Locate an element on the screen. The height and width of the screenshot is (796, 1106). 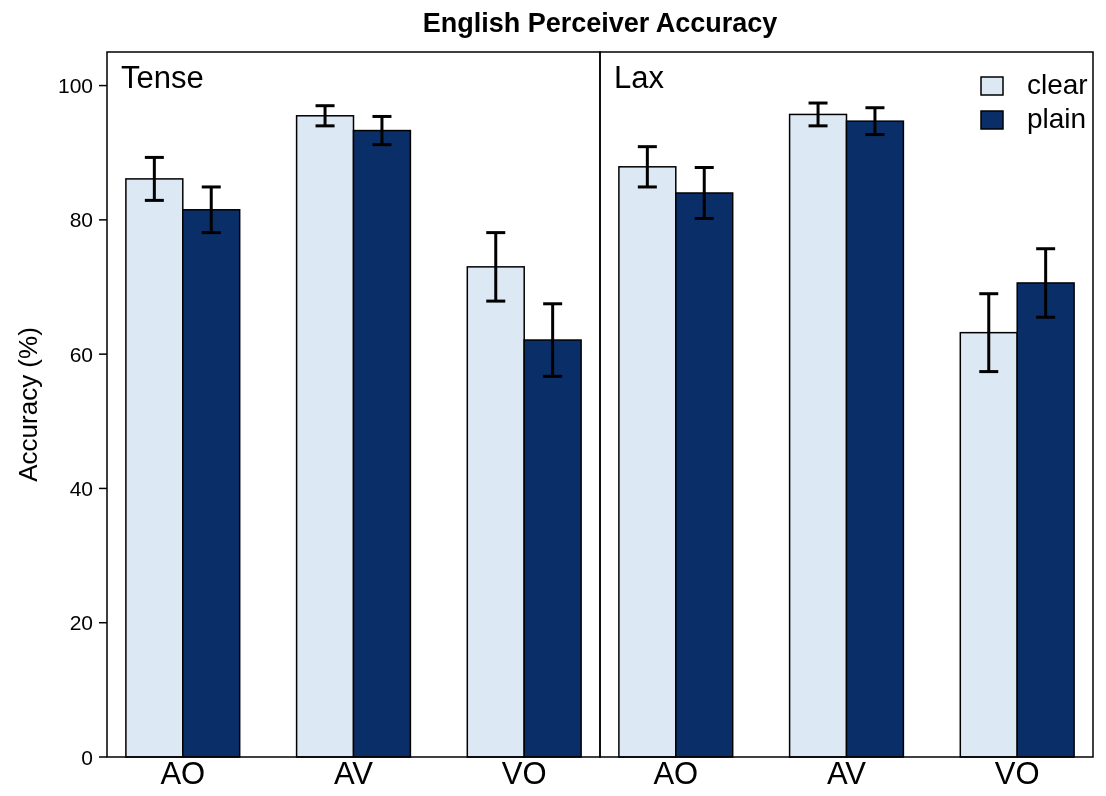
y-axis-title: Accuracy (%) is located at coordinates (28, 404).